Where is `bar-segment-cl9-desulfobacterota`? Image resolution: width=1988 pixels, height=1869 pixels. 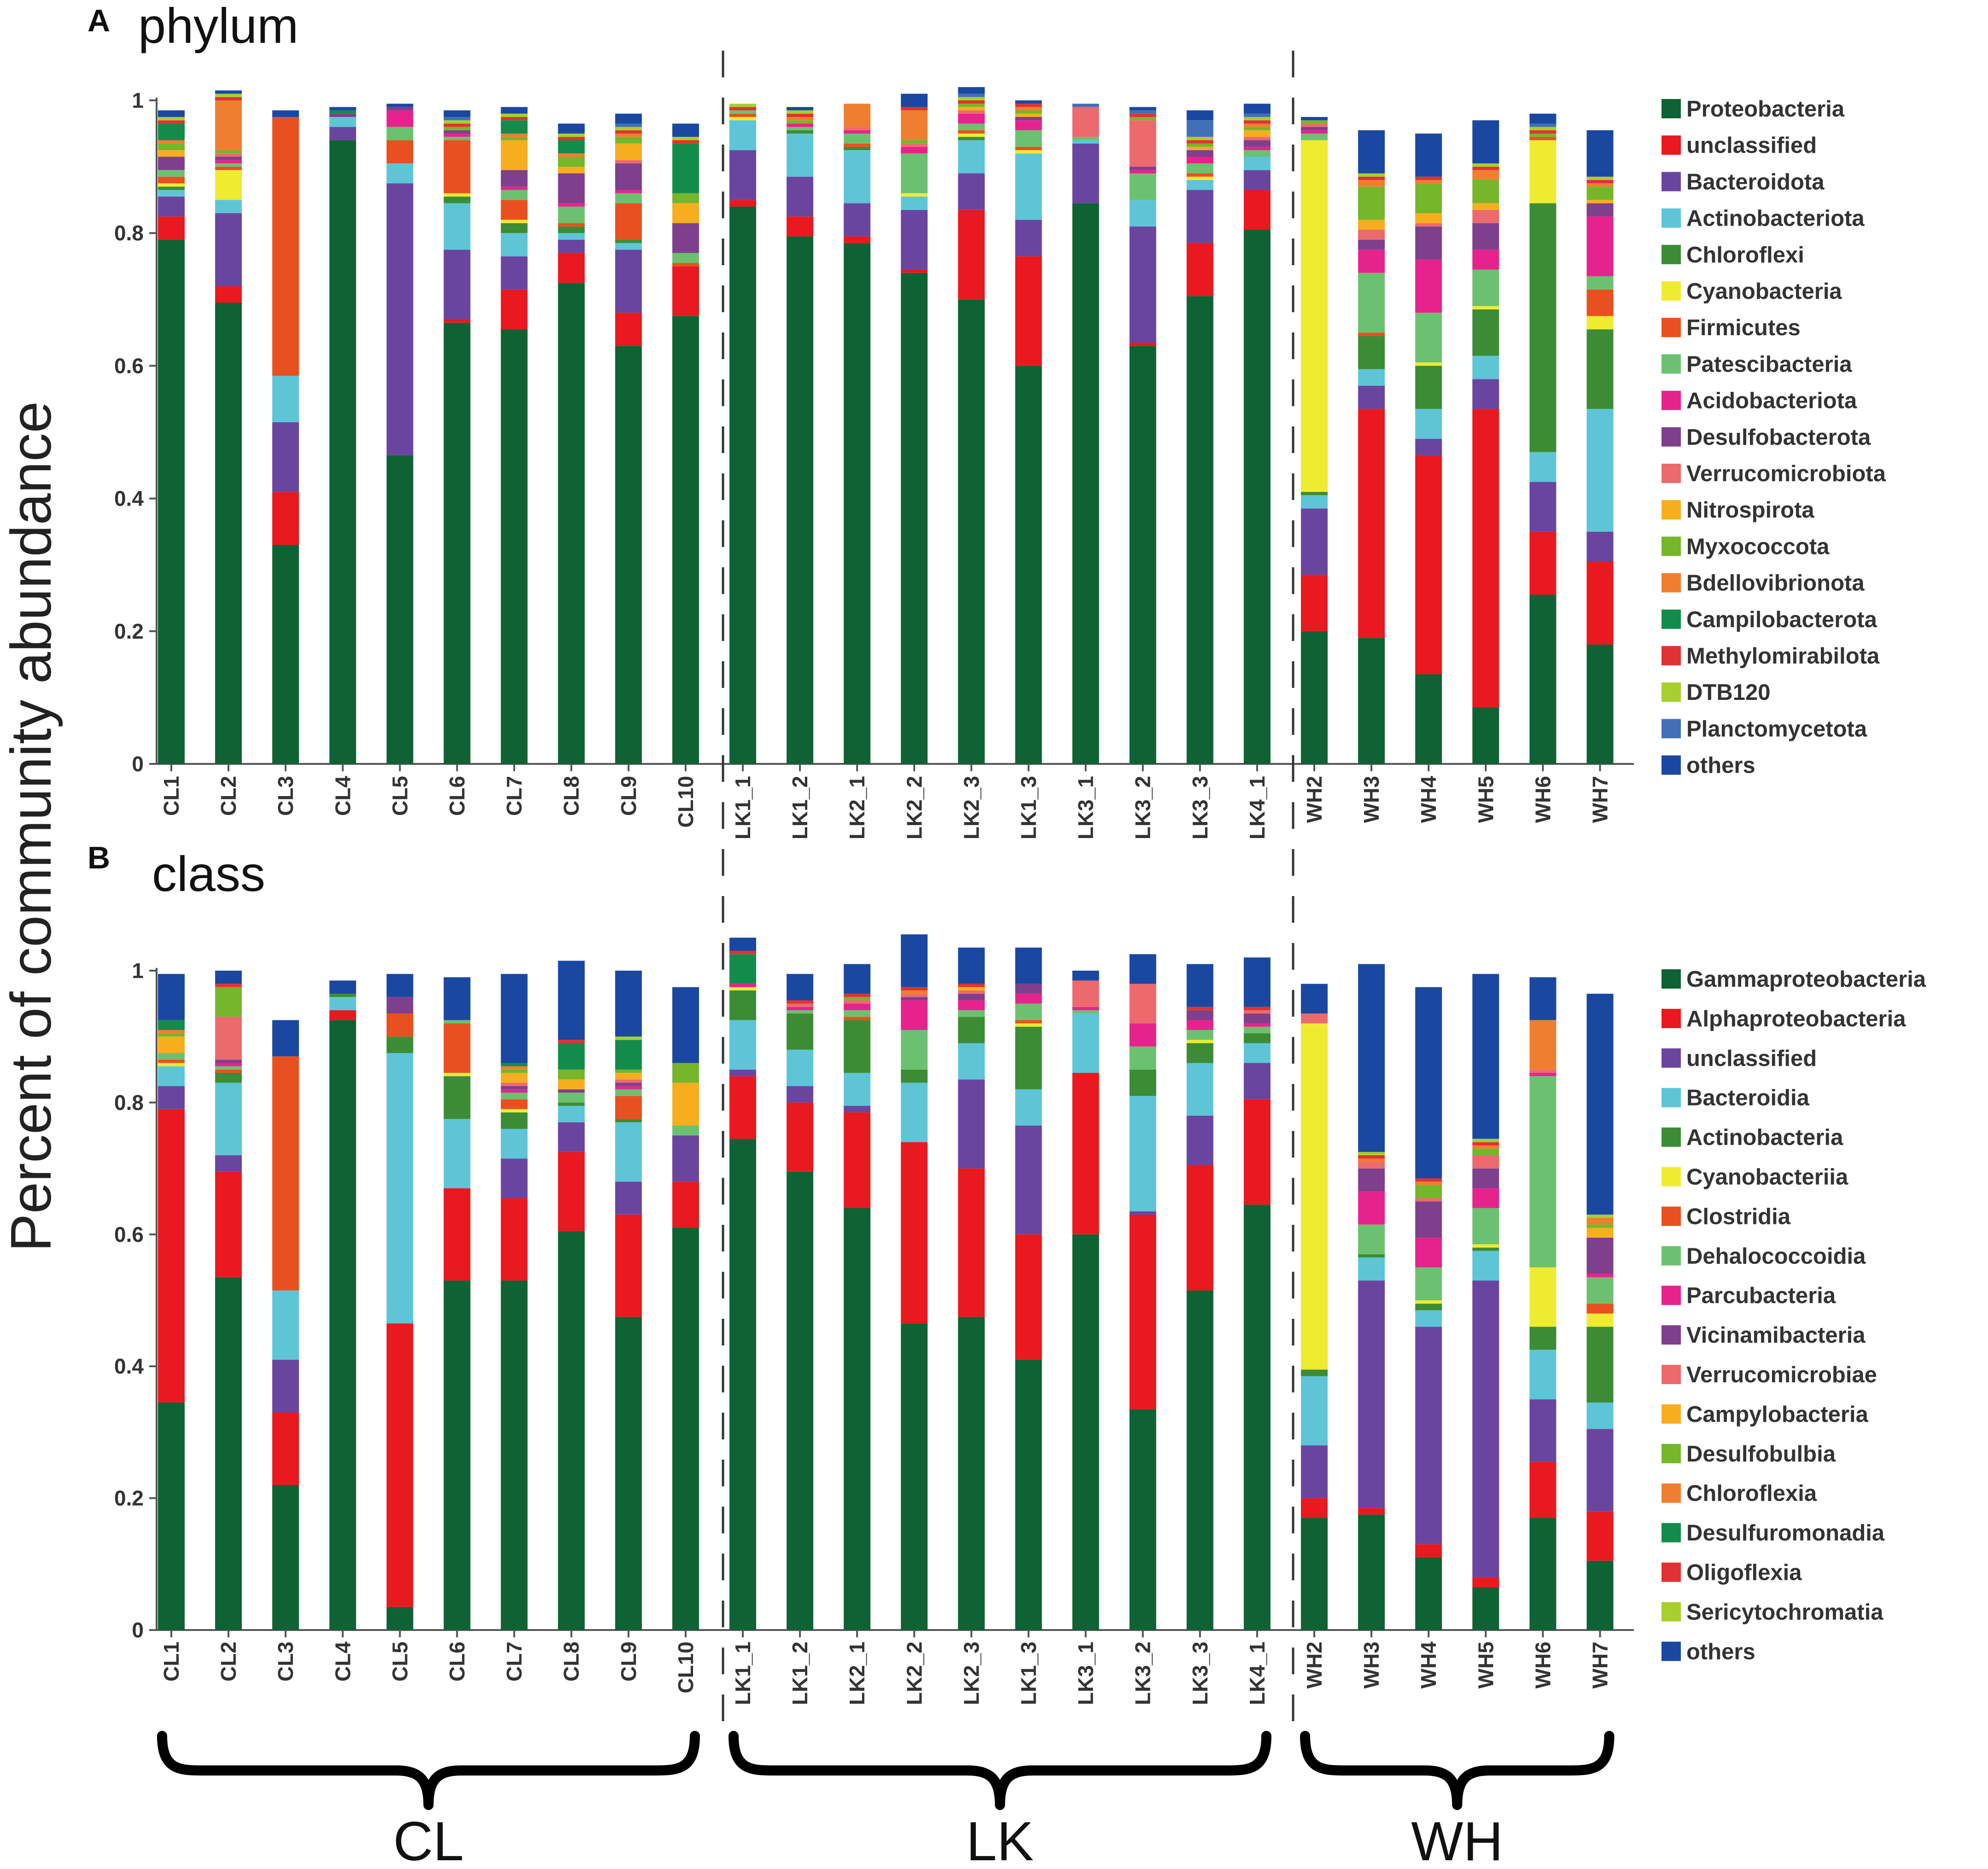
bar-segment-cl9-desulfobacterota is located at coordinates (628, 176).